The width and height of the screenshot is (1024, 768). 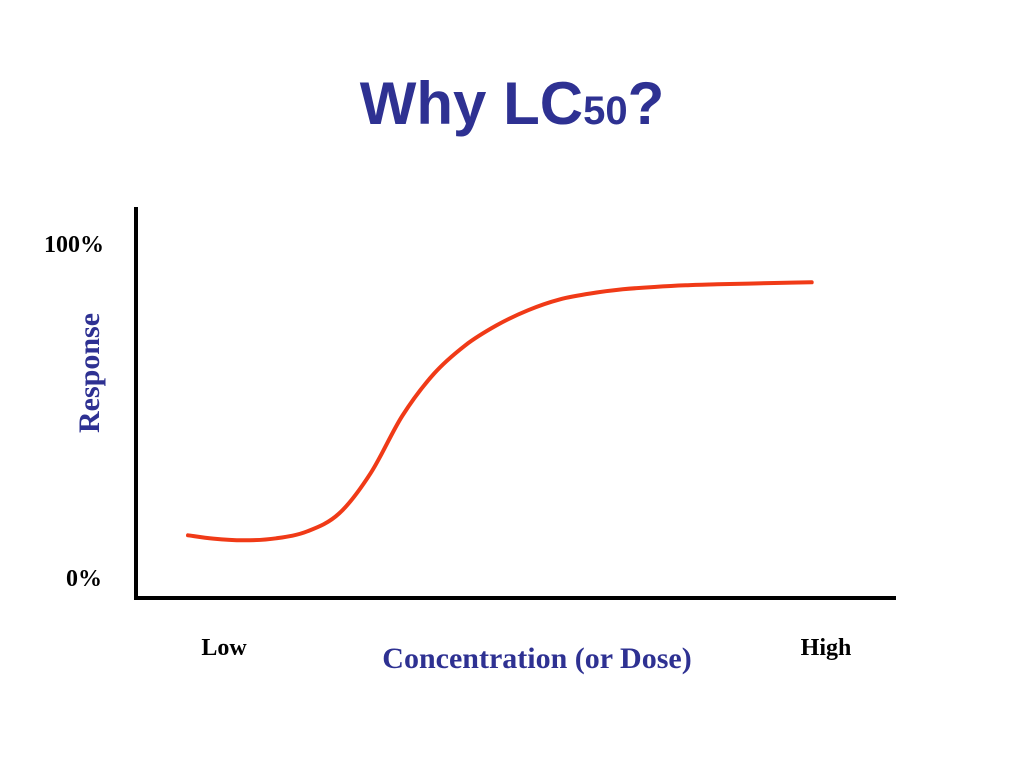 I want to click on title-main: Why LC, so click(x=471, y=103).